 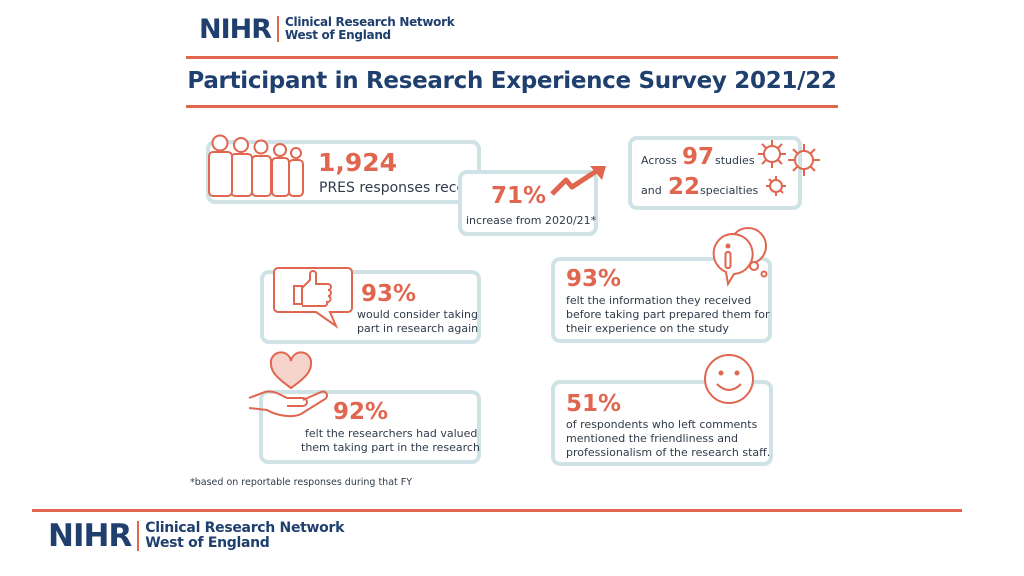 I want to click on studies-card, so click(x=715, y=173).